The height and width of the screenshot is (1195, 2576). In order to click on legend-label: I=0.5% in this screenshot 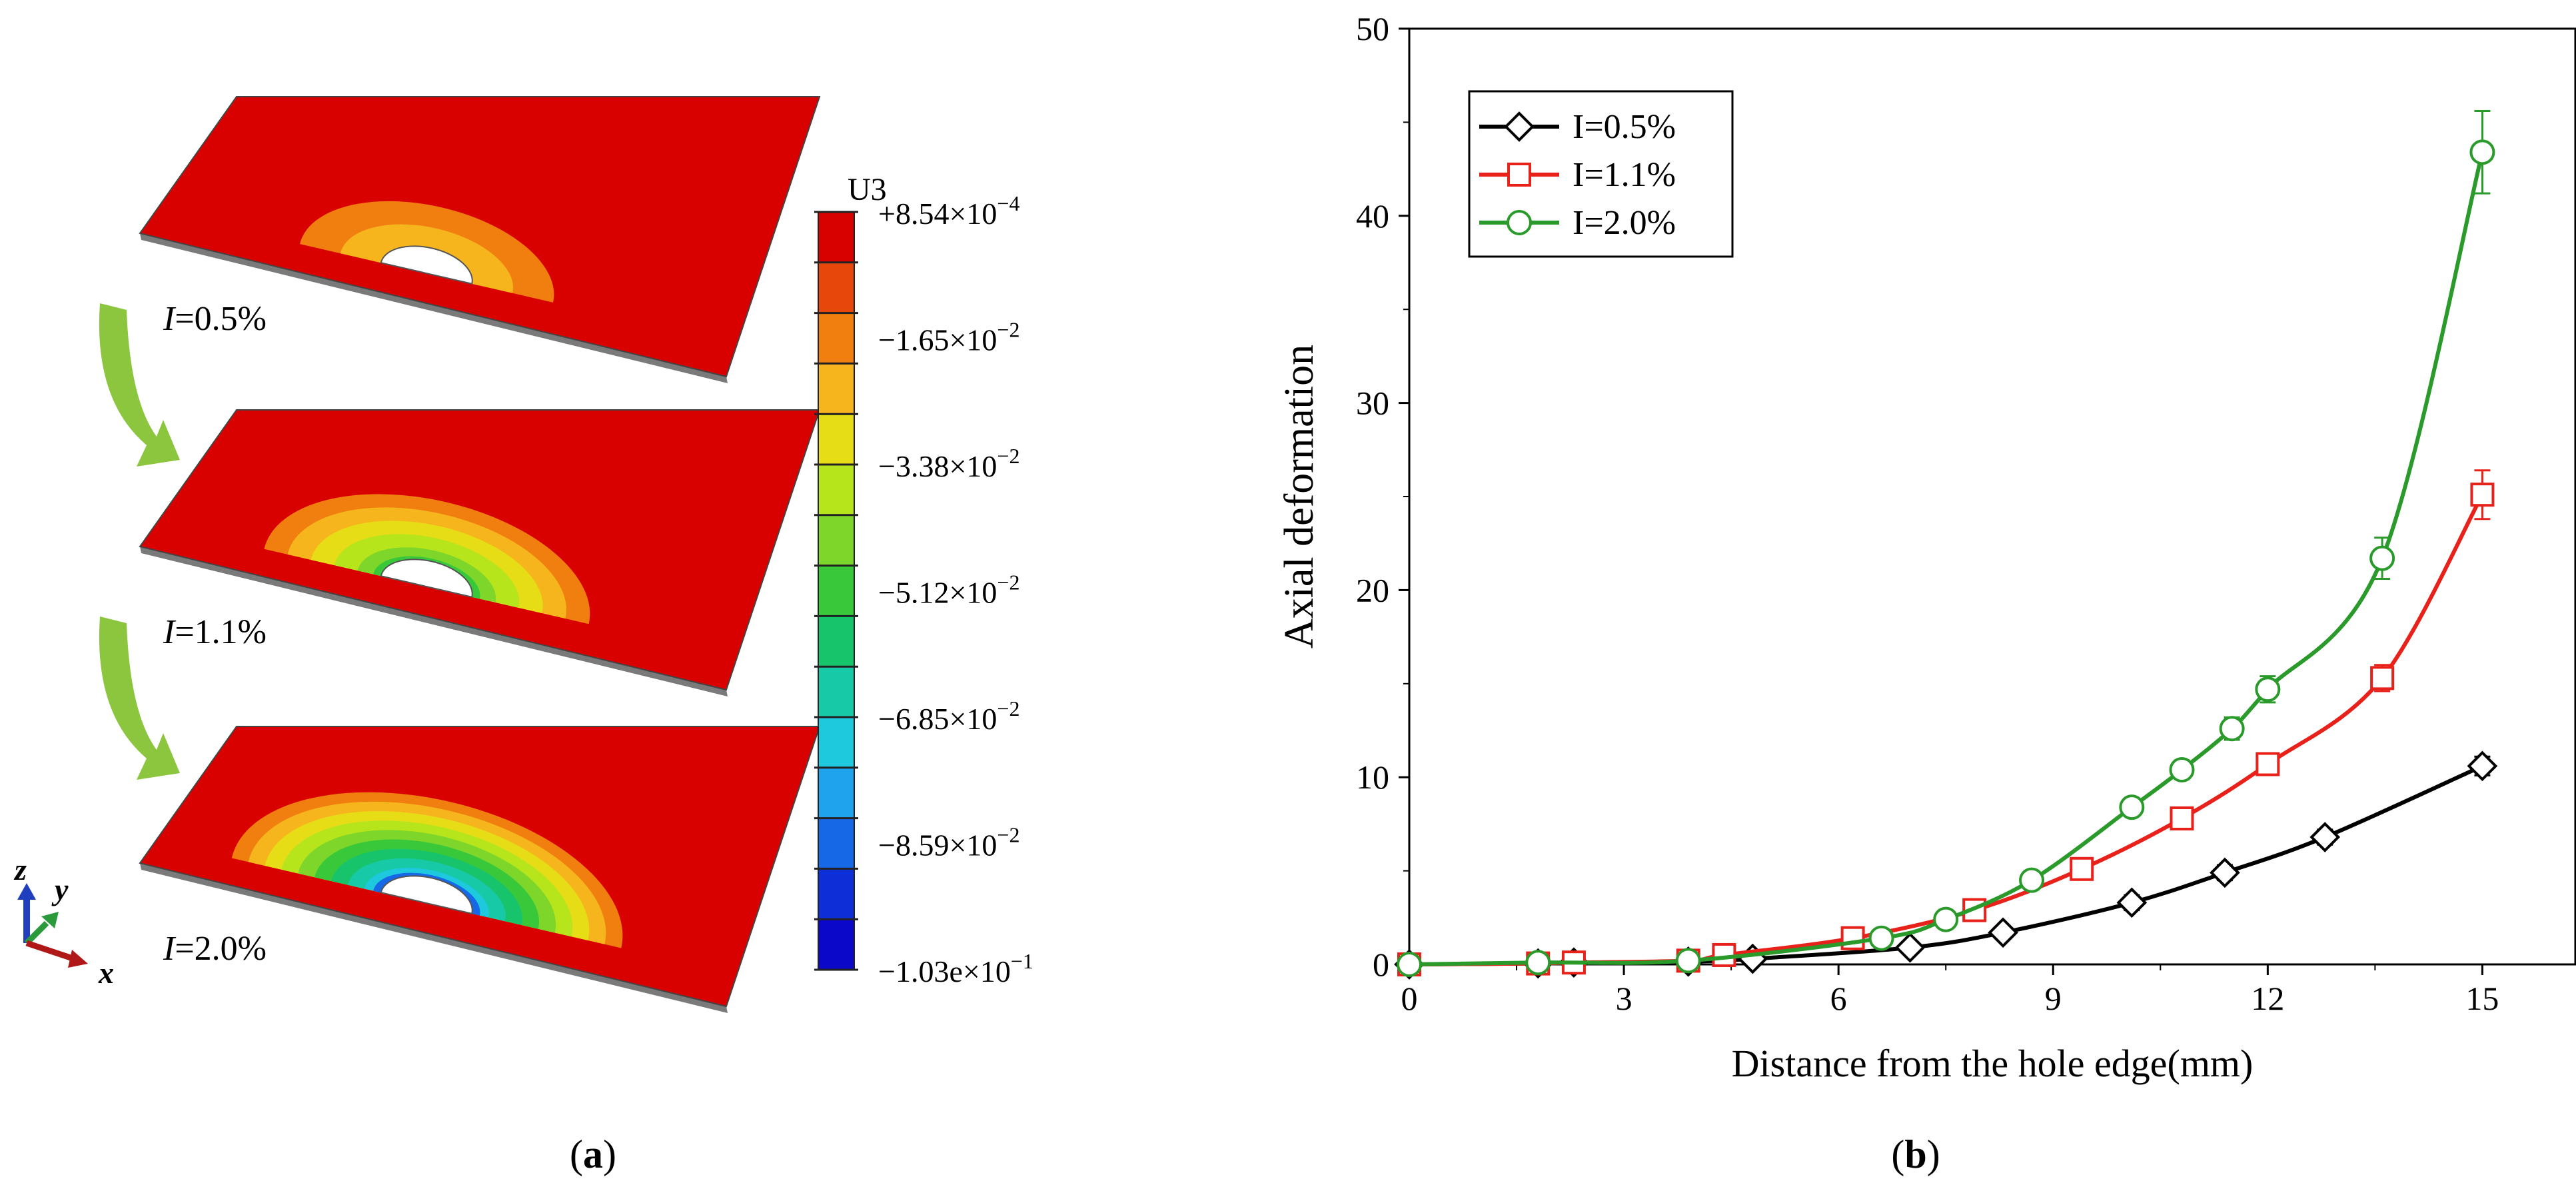, I will do `click(1625, 127)`.